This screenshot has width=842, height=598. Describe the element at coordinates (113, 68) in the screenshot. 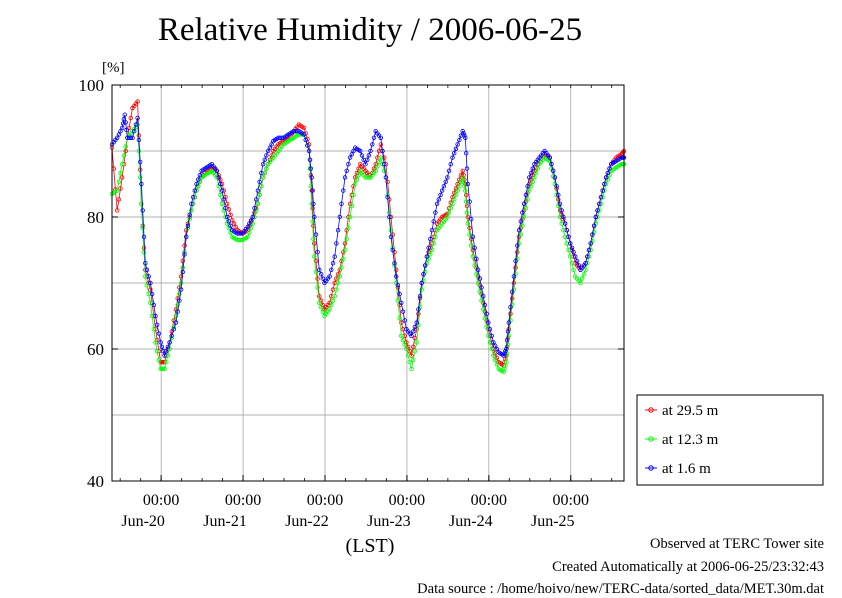

I see `y-axis-label: [%]` at that location.